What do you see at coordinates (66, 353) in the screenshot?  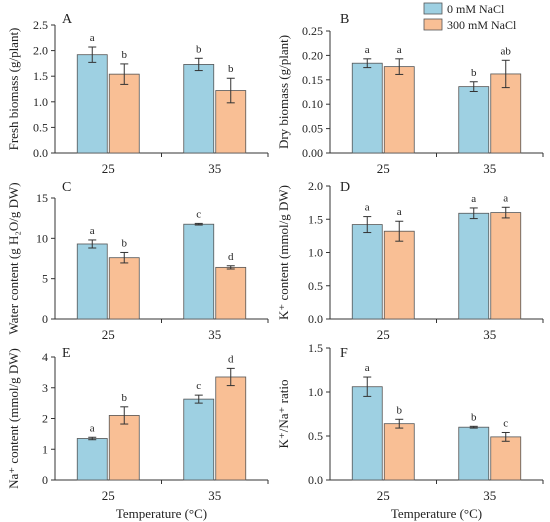 I see `panel-label: E` at bounding box center [66, 353].